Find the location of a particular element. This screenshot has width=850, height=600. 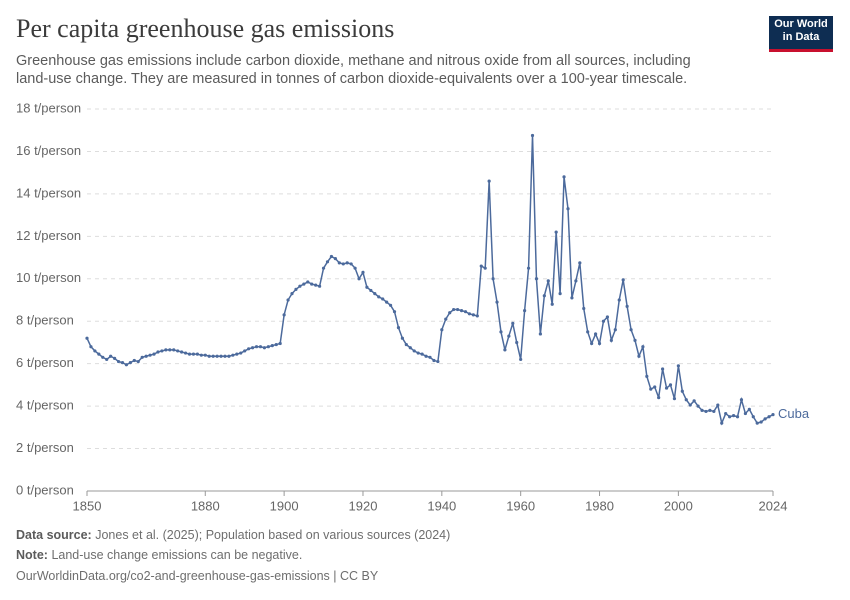

y-tick-label: 0 t/person is located at coordinates (45, 489).